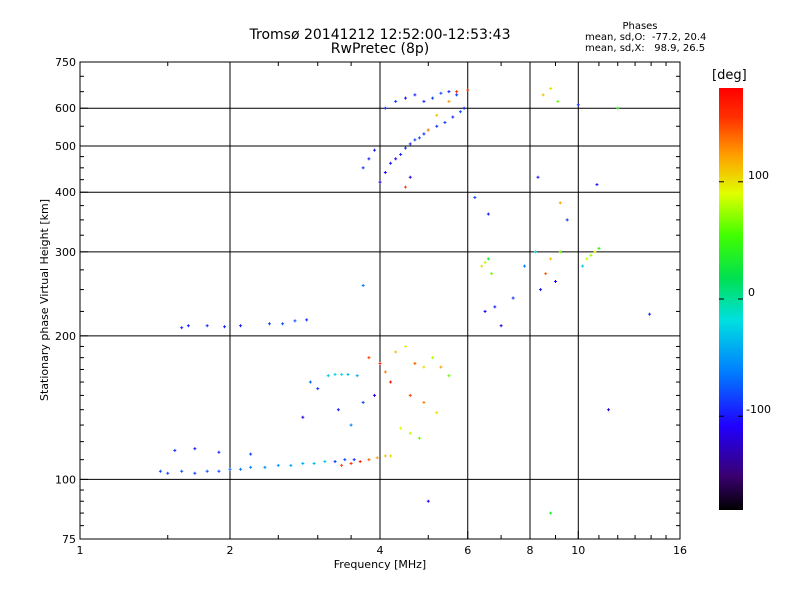  Describe the element at coordinates (65, 252) in the screenshot. I see `y-tick-label: 300` at that location.